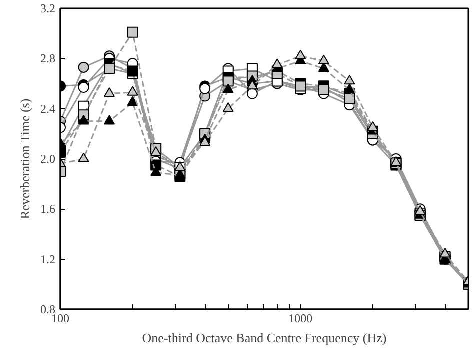 This screenshot has width=474, height=348. Describe the element at coordinates (48, 59) in the screenshot. I see `y-tick-label: 2.8` at that location.